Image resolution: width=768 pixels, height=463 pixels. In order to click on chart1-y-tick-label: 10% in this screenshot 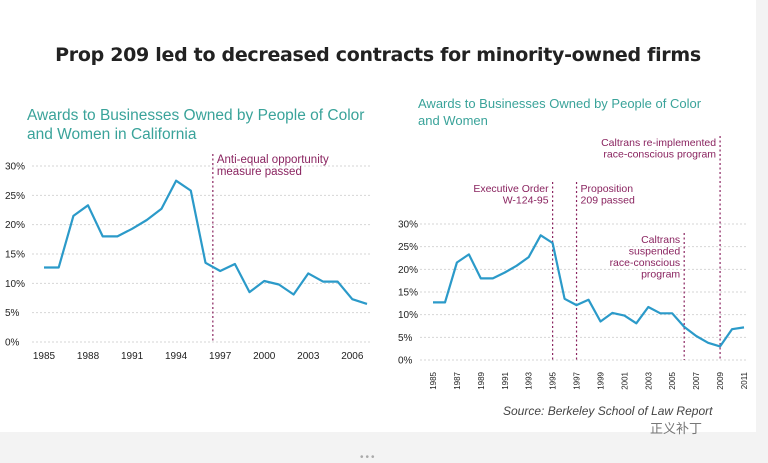, I will do `click(408, 315)`.